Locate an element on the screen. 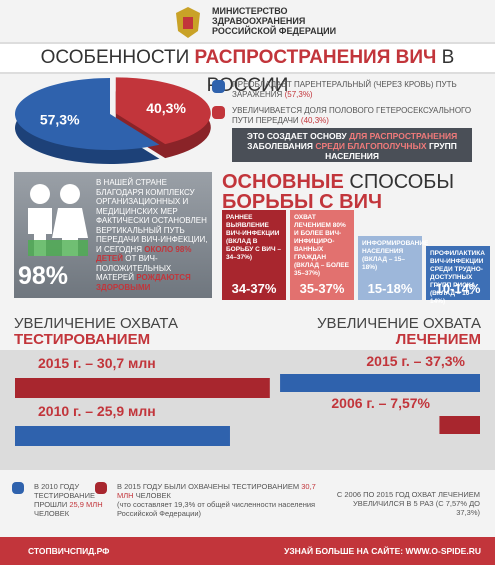 The image size is (495, 565). children-icon is located at coordinates (58, 220).